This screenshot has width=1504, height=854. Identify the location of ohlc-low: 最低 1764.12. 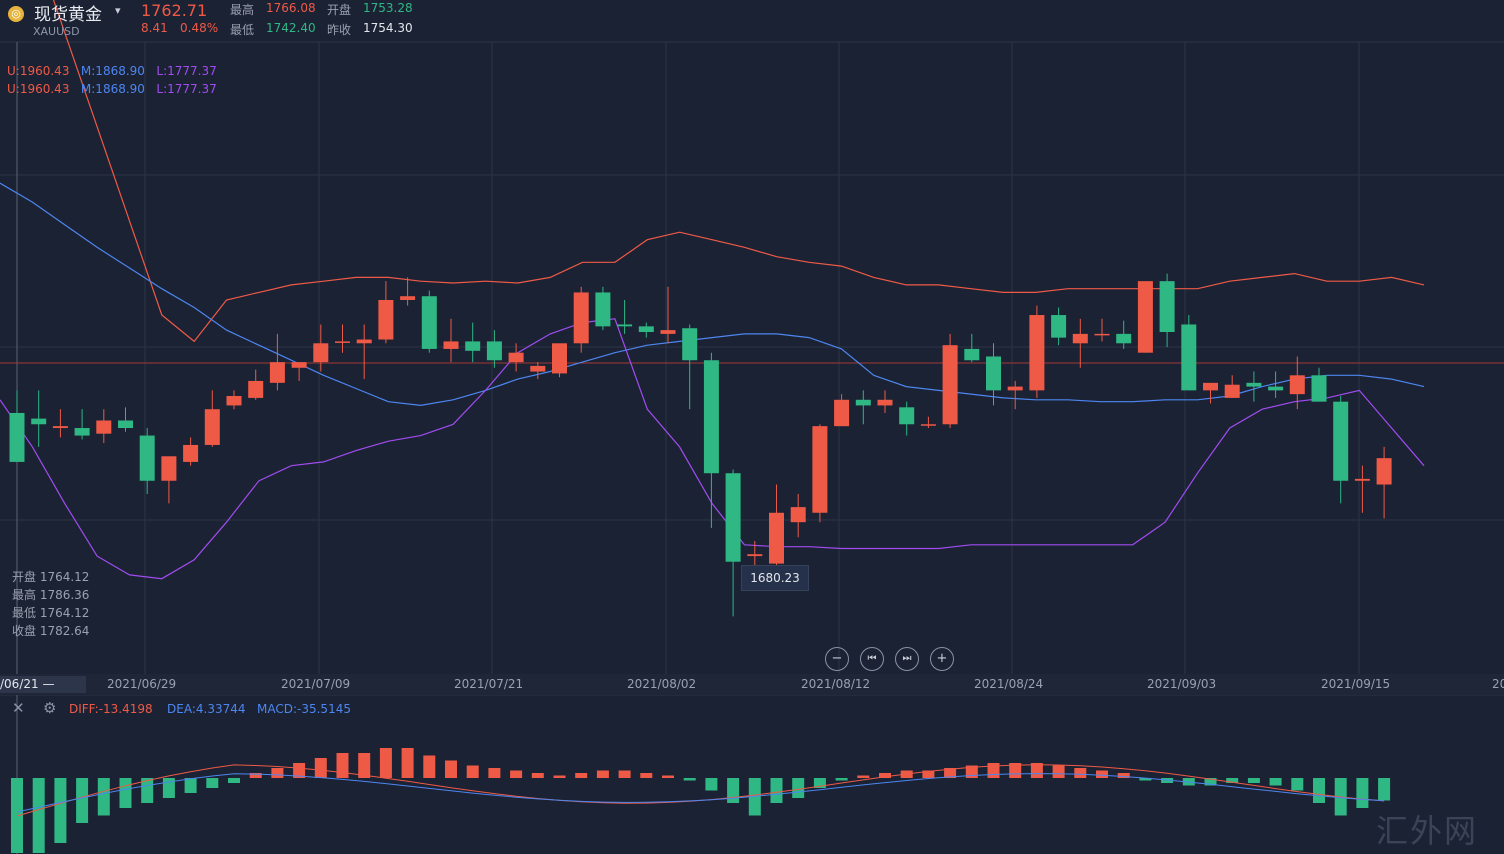
(51, 613).